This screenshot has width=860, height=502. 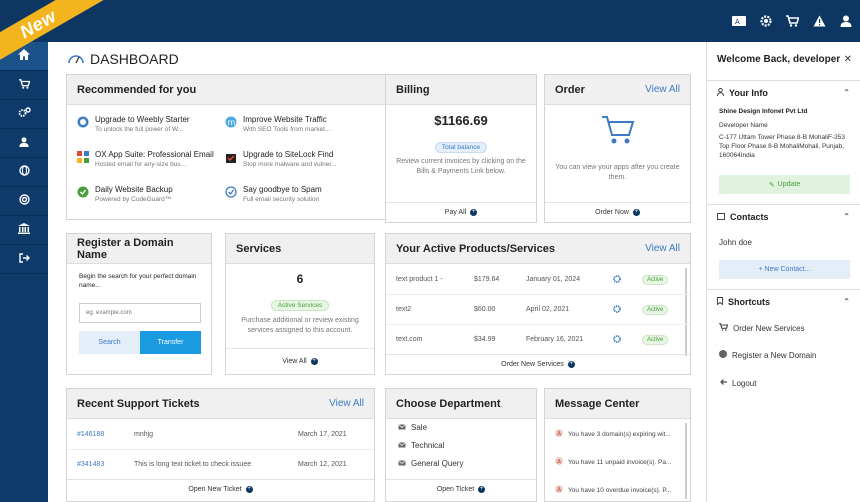 I want to click on sidebar, so click(x=24, y=272).